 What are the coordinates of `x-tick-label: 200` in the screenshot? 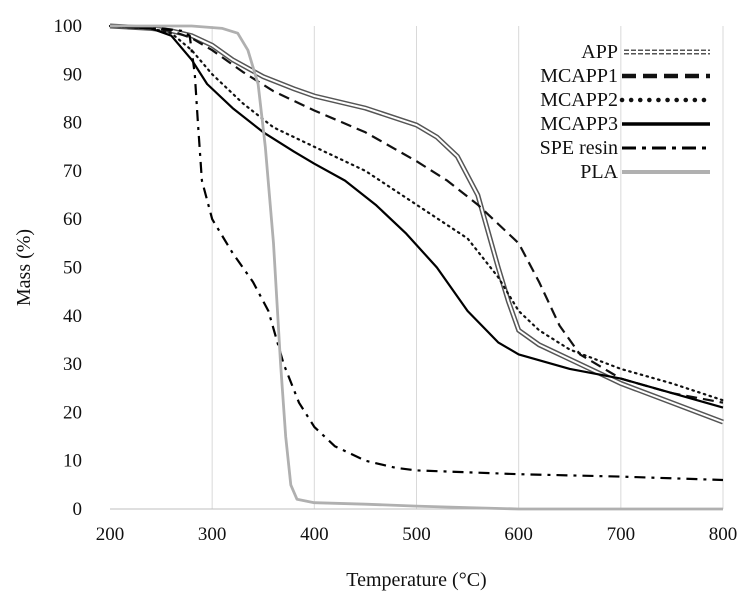 It's located at (110, 534).